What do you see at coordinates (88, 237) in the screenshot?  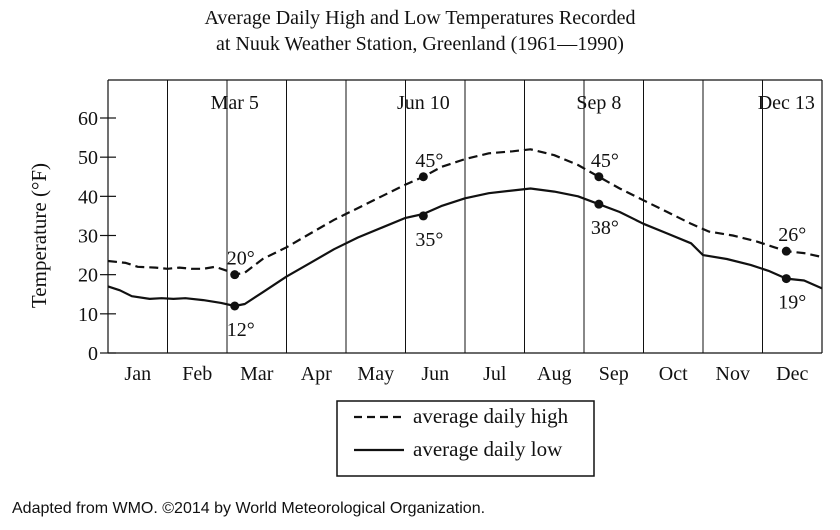 I see `y-tick-label: 30` at bounding box center [88, 237].